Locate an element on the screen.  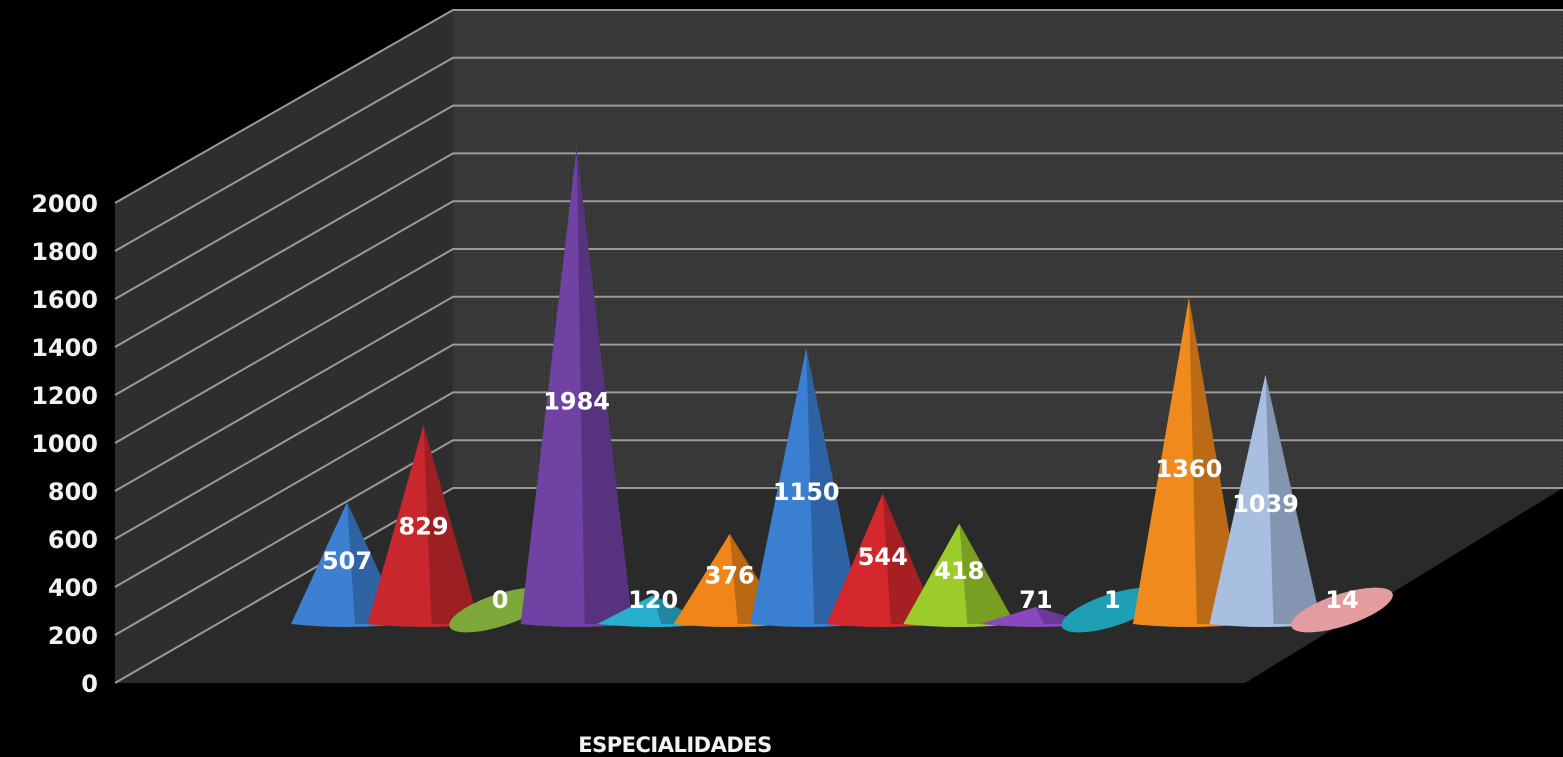
y-tick-label: 0 is located at coordinates (89, 684).